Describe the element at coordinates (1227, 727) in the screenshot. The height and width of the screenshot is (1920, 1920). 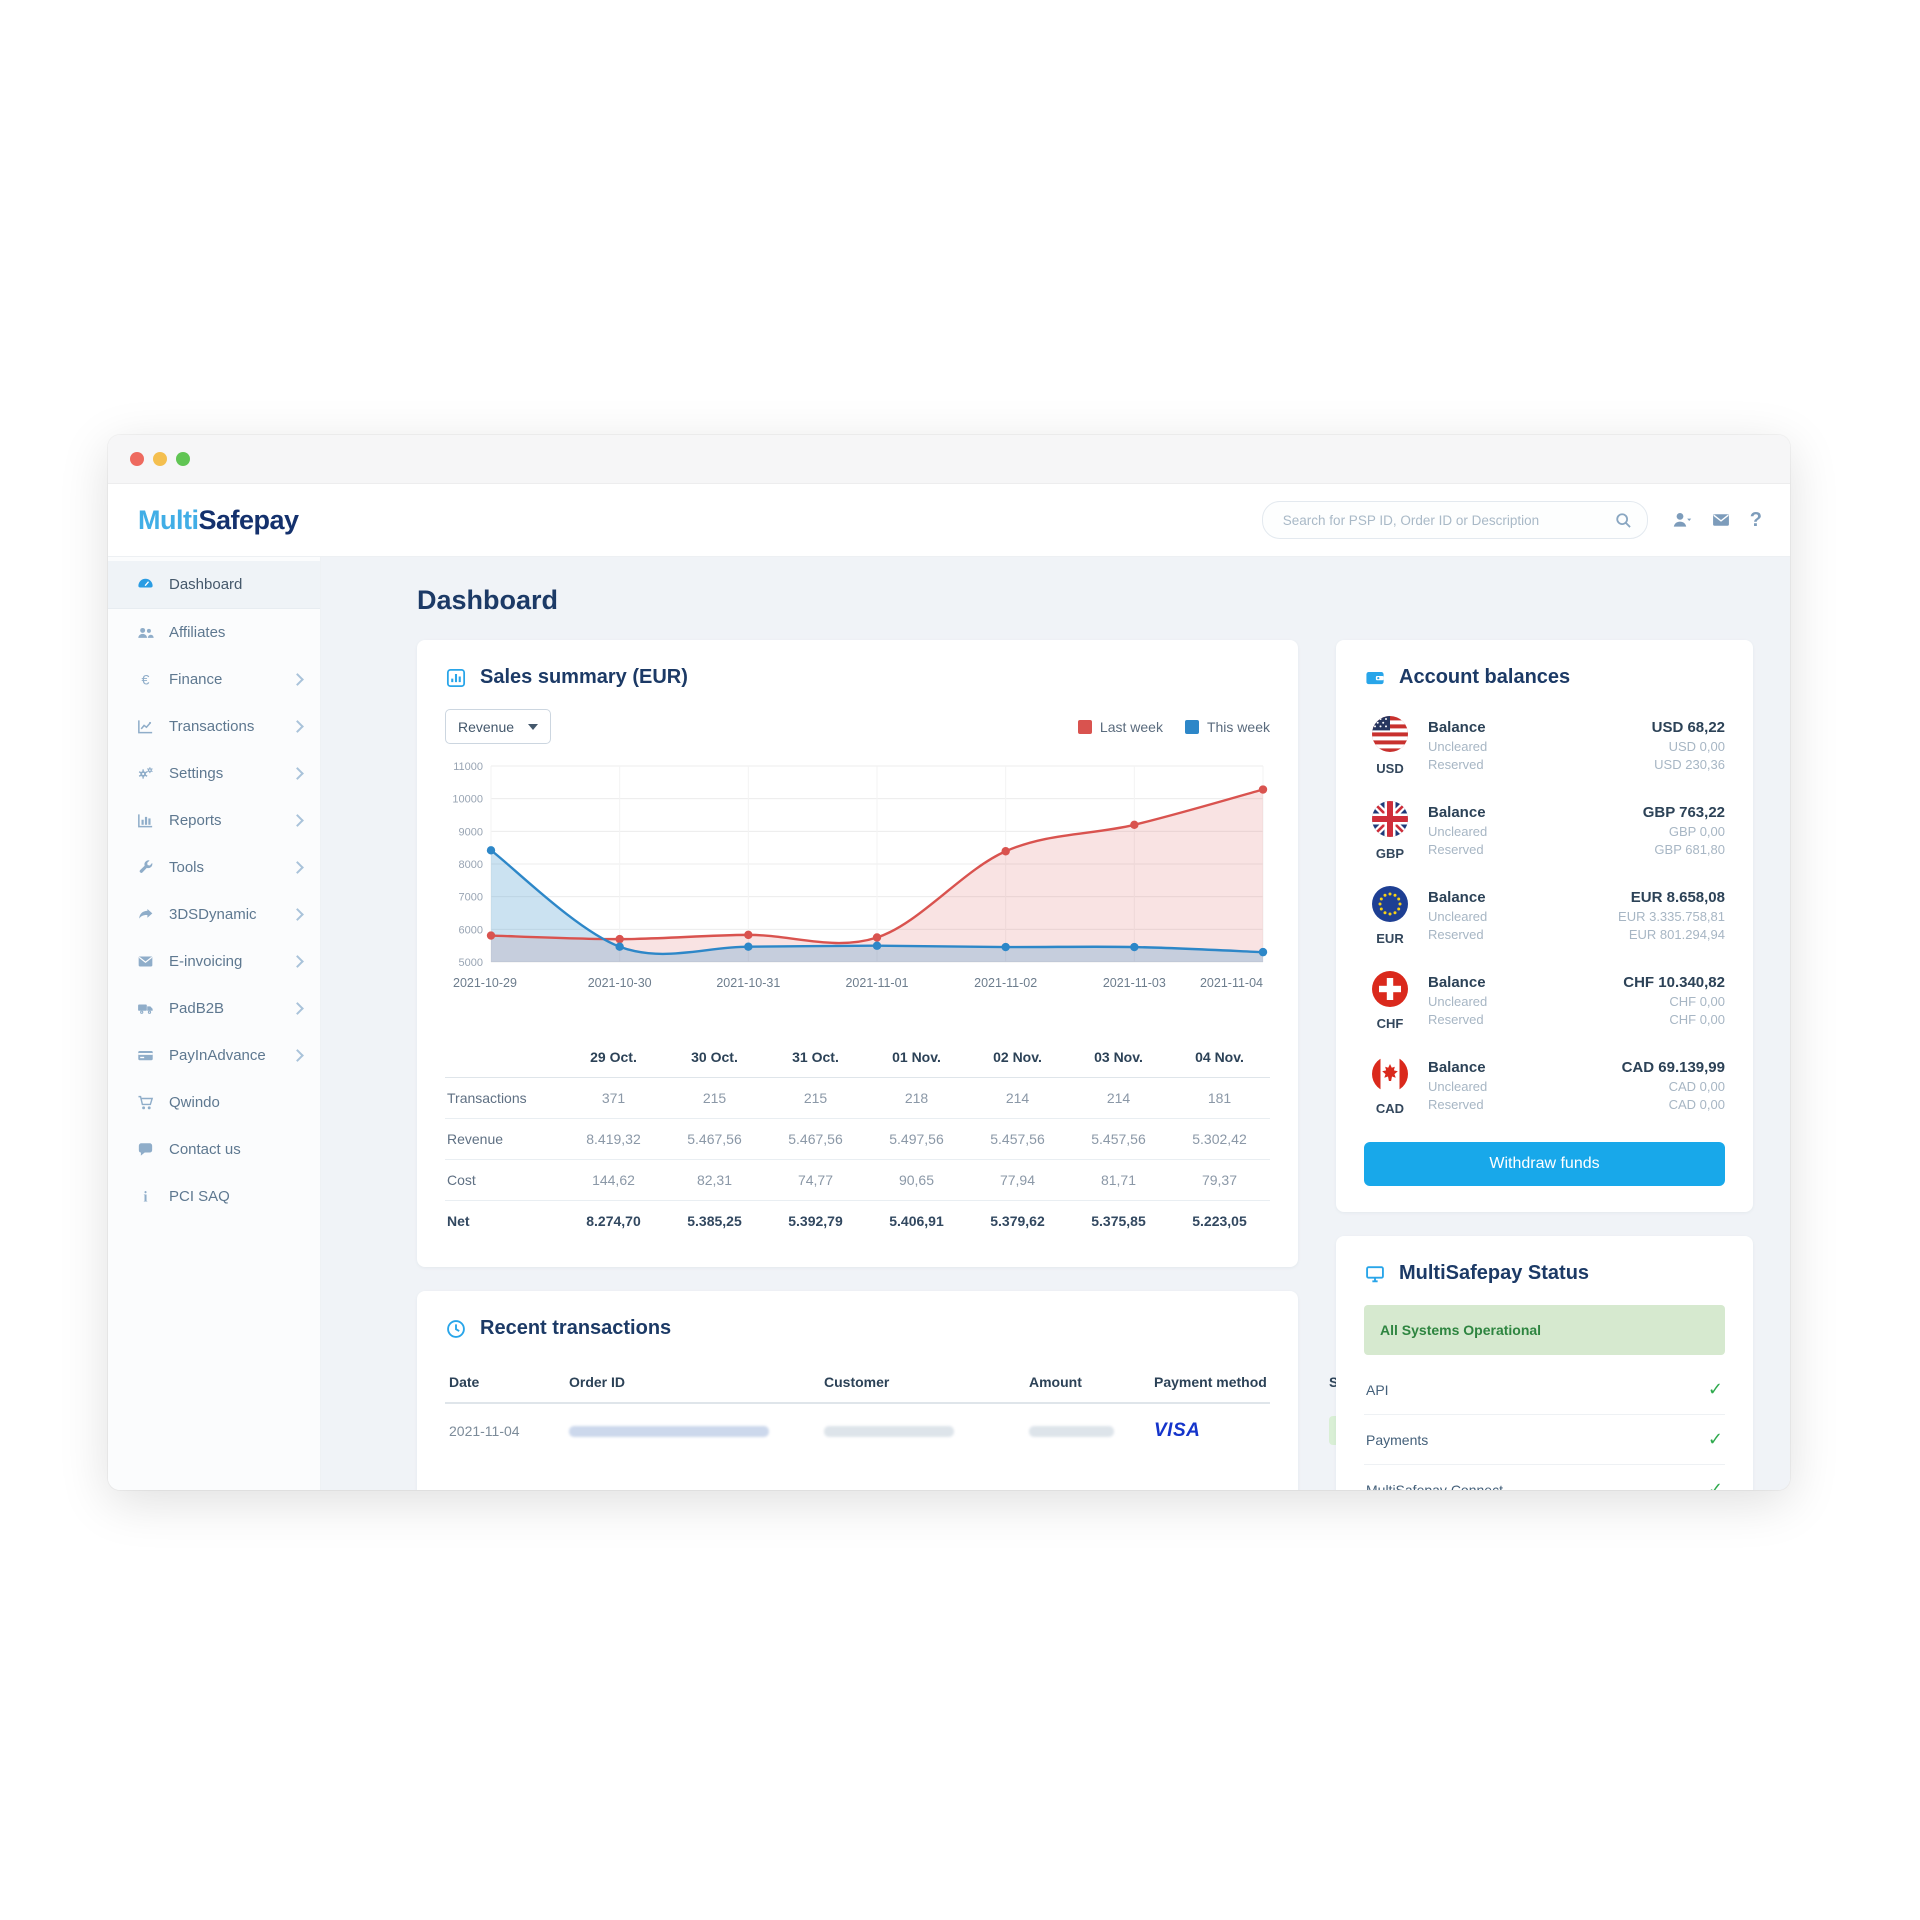
I see `legend-item-this-week: This week` at that location.